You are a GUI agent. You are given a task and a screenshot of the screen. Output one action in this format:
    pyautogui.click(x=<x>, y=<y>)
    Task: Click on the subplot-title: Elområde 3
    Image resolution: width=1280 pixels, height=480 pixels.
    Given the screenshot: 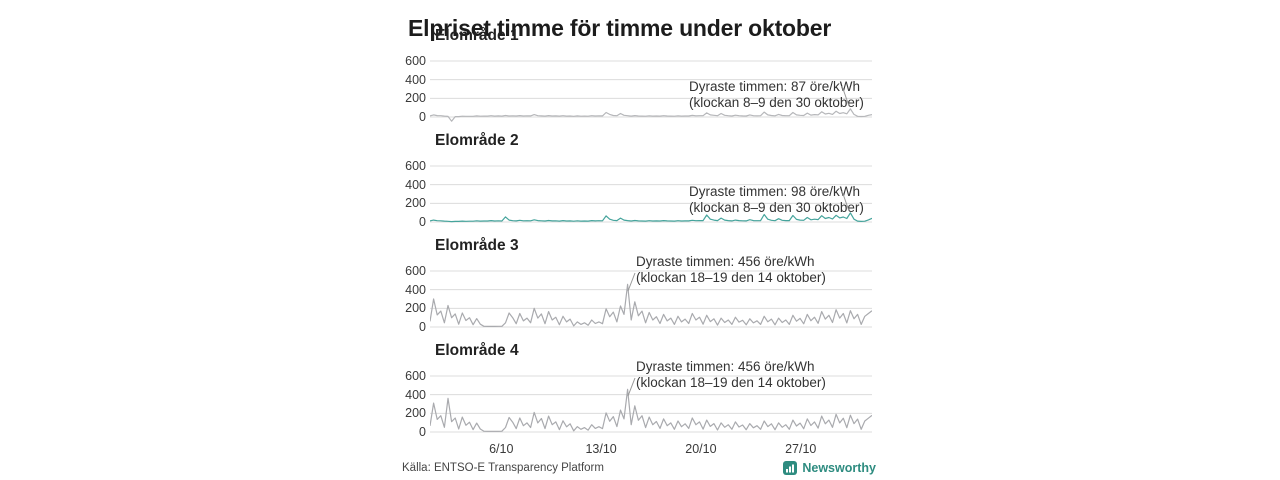 What is the action you would take?
    pyautogui.click(x=477, y=245)
    